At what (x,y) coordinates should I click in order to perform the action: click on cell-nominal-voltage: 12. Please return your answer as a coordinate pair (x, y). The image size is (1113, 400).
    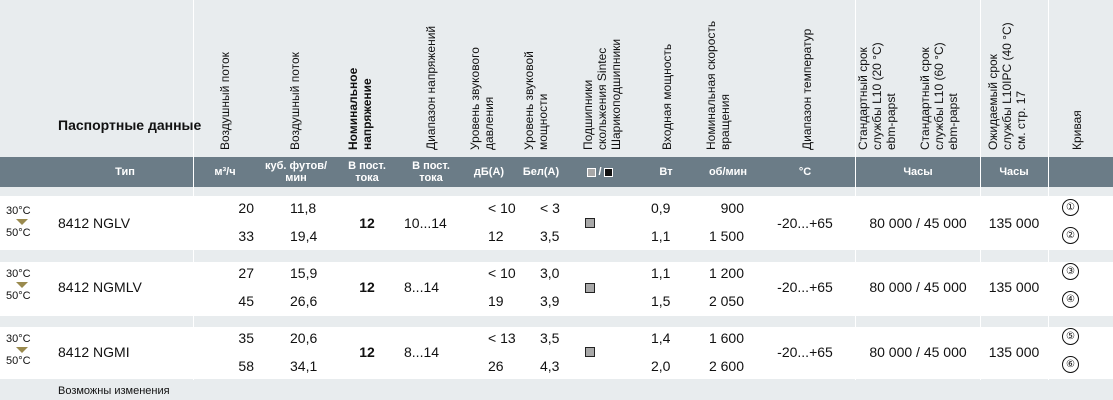
    Looking at the image, I should click on (367, 223).